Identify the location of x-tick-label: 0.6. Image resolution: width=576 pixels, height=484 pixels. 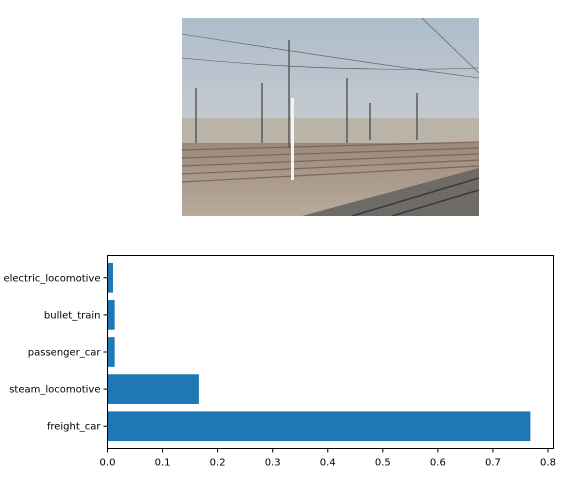
(438, 463).